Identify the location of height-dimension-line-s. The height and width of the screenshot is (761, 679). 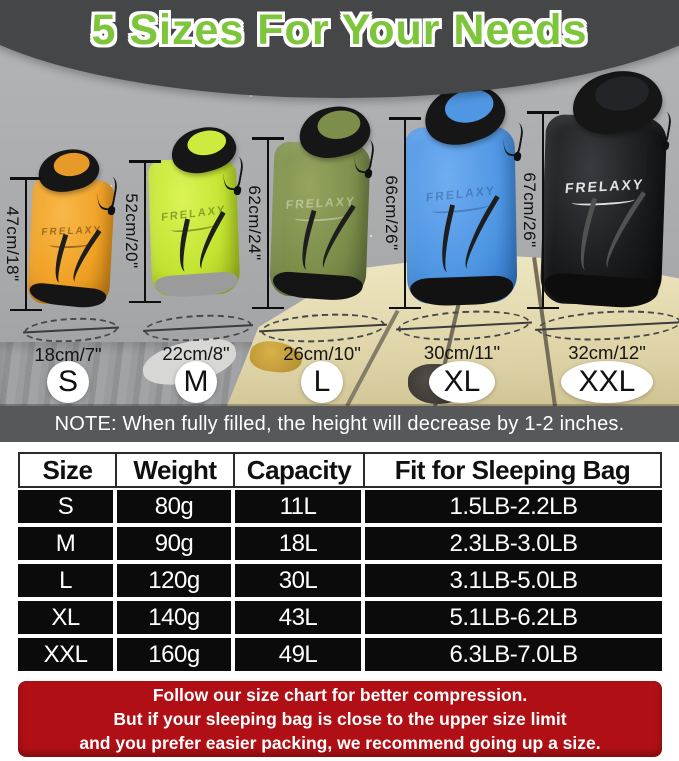
(26, 244).